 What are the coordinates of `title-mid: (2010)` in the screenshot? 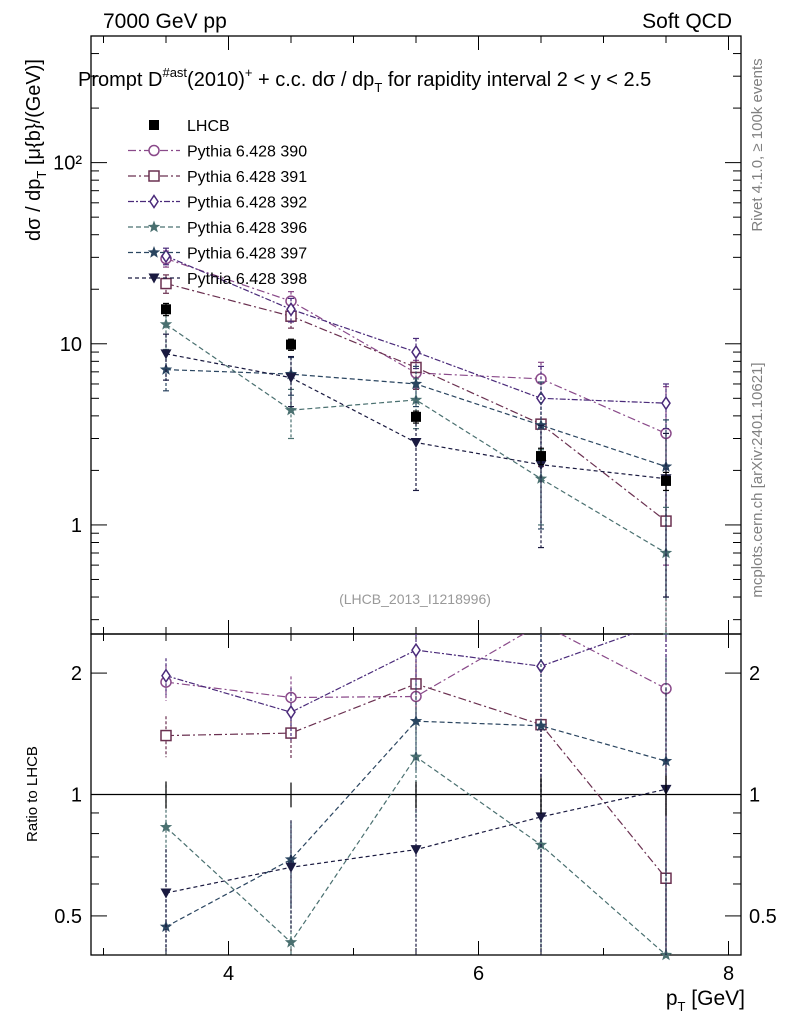 It's located at (216, 80).